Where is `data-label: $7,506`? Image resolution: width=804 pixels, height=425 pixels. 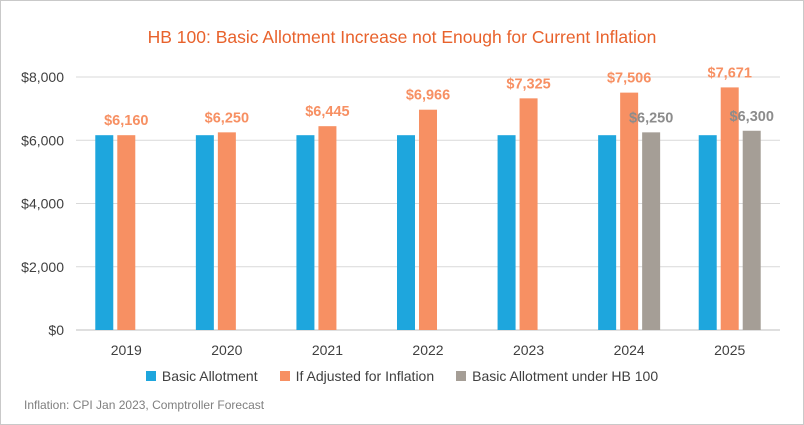
data-label: $7,506 is located at coordinates (629, 79).